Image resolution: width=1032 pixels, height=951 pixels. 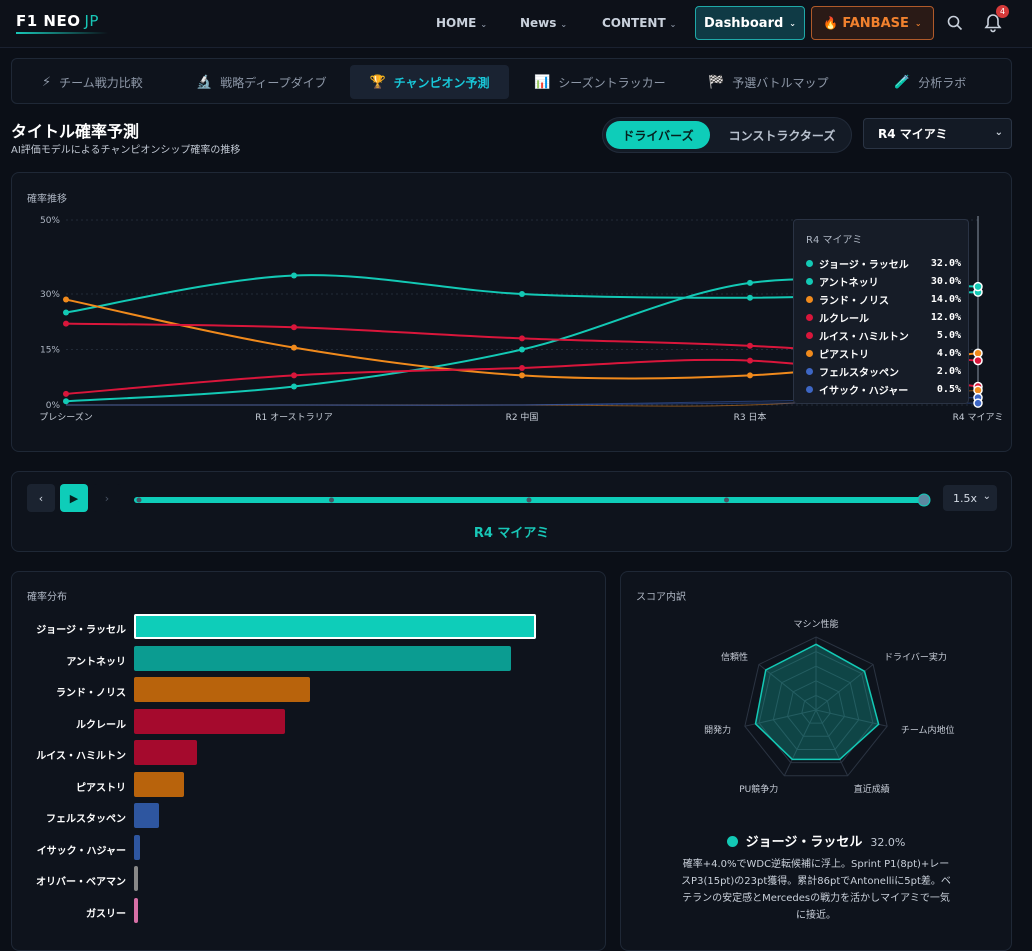 I want to click on trophy-icon: 🏆, so click(x=377, y=82).